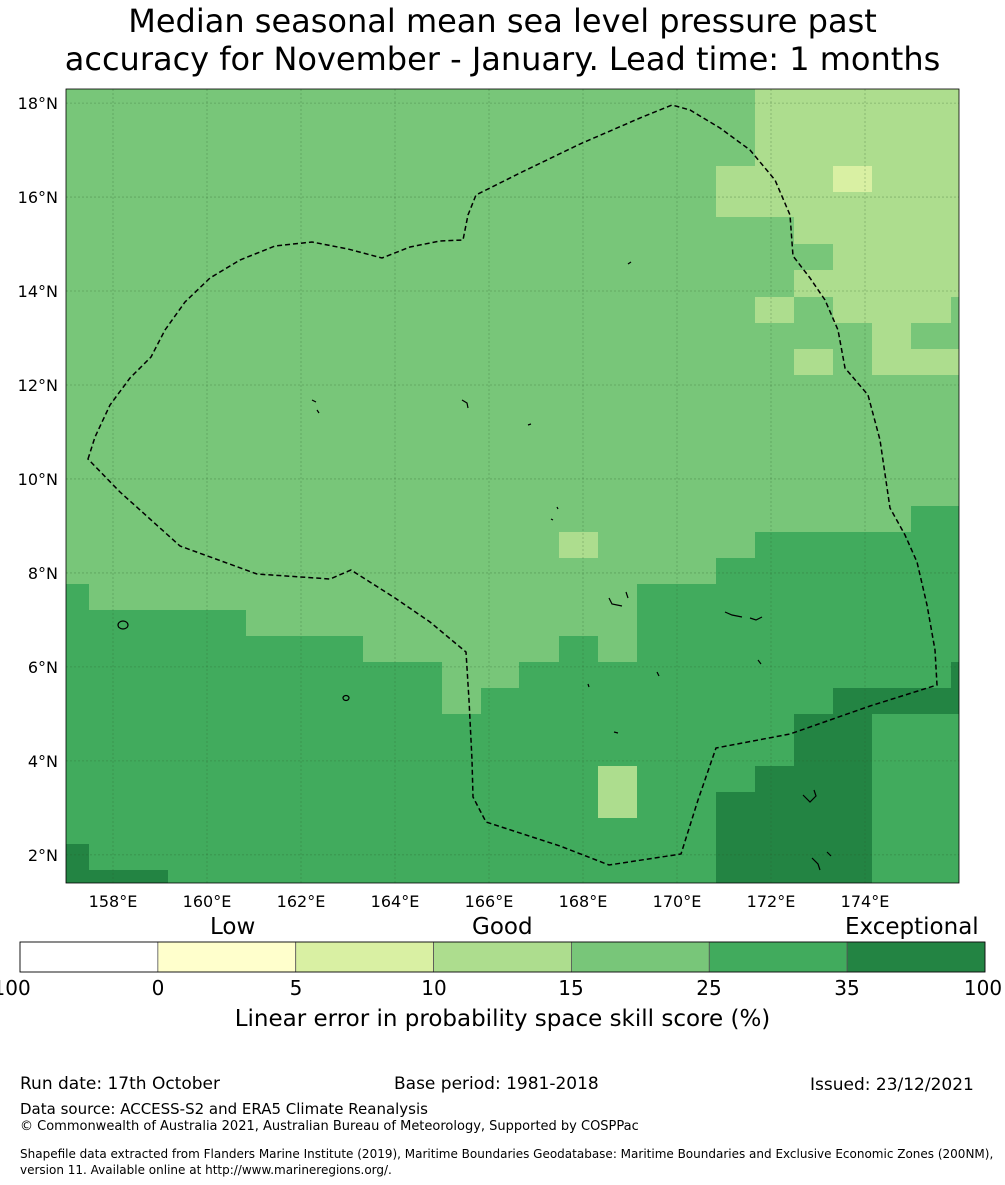  Describe the element at coordinates (15, 988) in the screenshot. I see `colorbar-tick: -100` at that location.